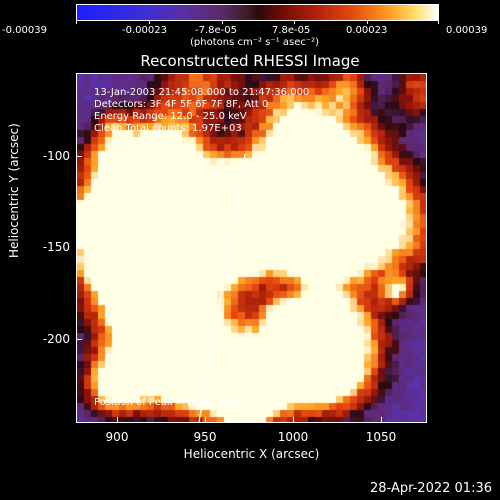 The image size is (500, 500). What do you see at coordinates (251, 454) in the screenshot?
I see `x-axis-label: Heliocentric X (arcsec)` at bounding box center [251, 454].